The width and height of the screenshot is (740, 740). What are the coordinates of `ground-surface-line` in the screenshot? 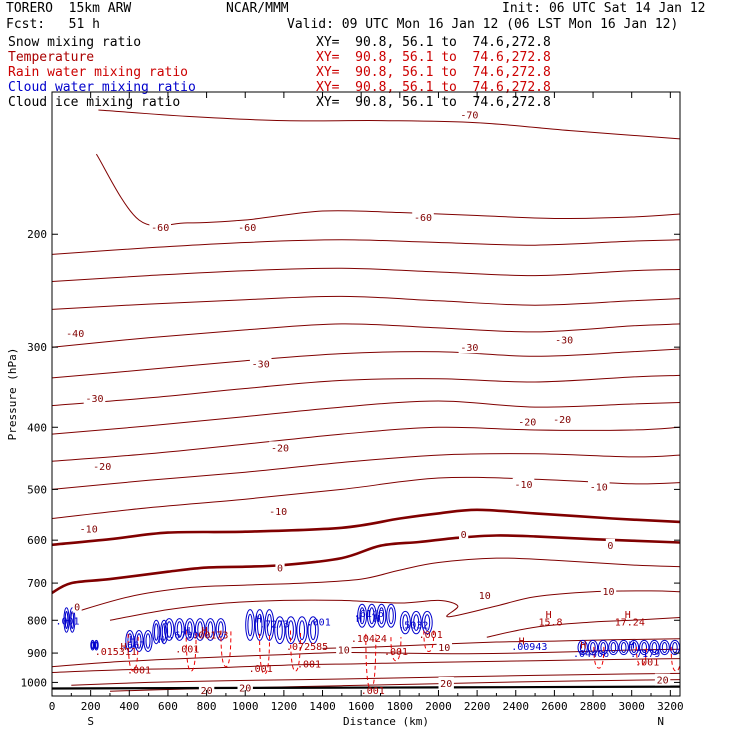 It's located at (366, 687).